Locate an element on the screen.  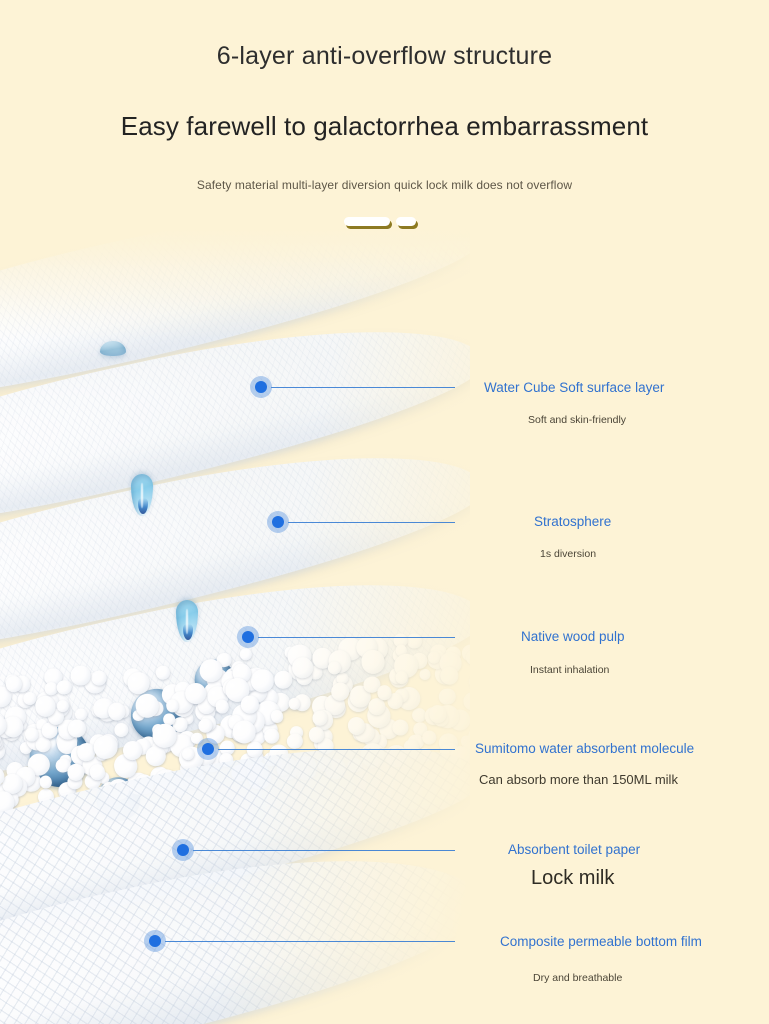
divider-pill-short-icon is located at coordinates (406, 221).